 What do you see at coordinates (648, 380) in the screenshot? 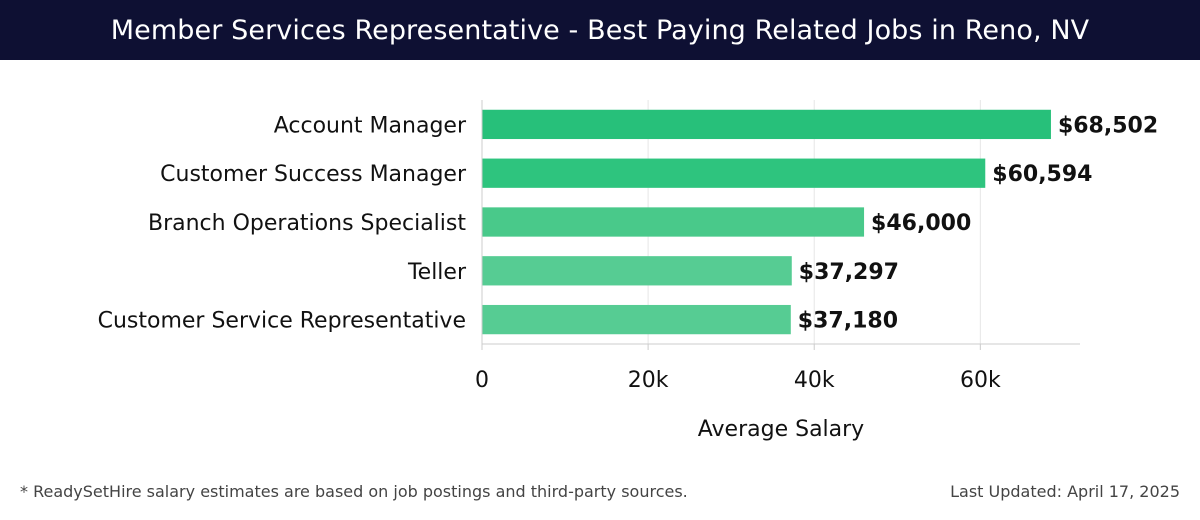
I see `x-tick-label: 20k` at bounding box center [648, 380].